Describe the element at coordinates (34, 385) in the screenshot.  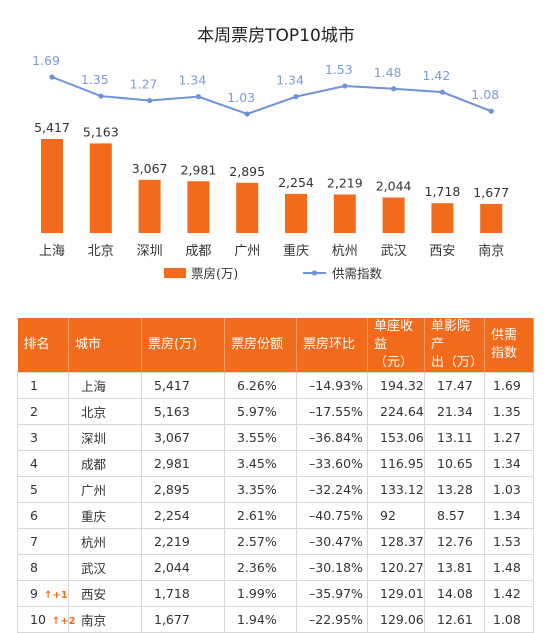
I see `rank-value: 1` at that location.